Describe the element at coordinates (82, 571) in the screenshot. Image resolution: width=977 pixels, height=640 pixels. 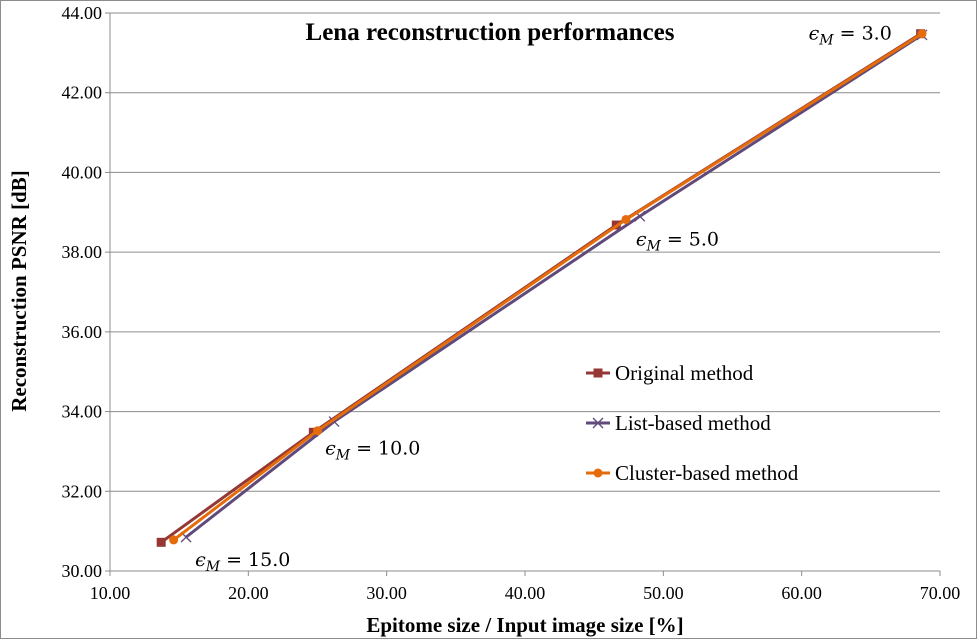
I see `y-tick-label: 30.00` at that location.